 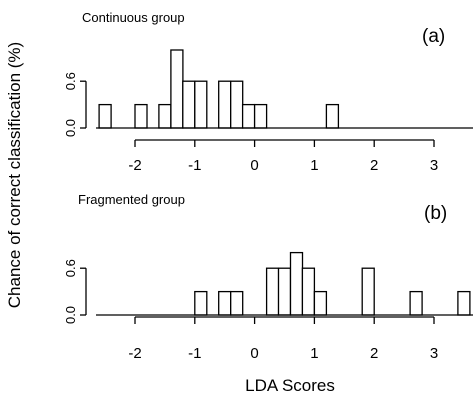 What do you see at coordinates (14, 175) in the screenshot?
I see `y-axis-title: Chance of correct classification (%)` at bounding box center [14, 175].